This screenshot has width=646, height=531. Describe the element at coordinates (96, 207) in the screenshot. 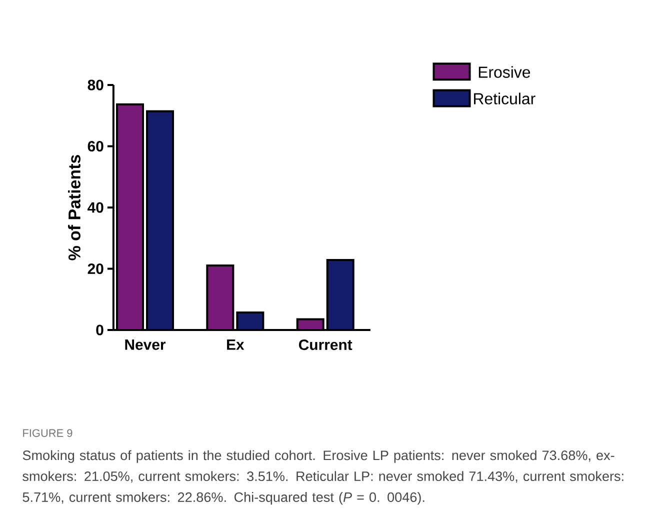

I see `y-tick-label: 40` at that location.